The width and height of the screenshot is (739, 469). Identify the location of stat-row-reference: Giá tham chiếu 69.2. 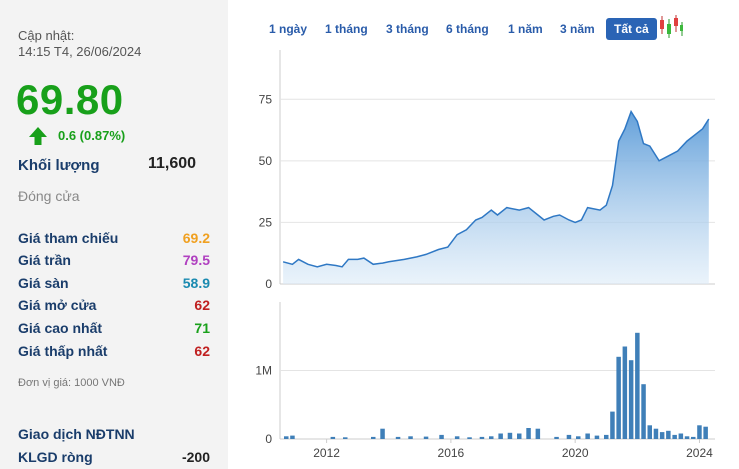
(114, 240).